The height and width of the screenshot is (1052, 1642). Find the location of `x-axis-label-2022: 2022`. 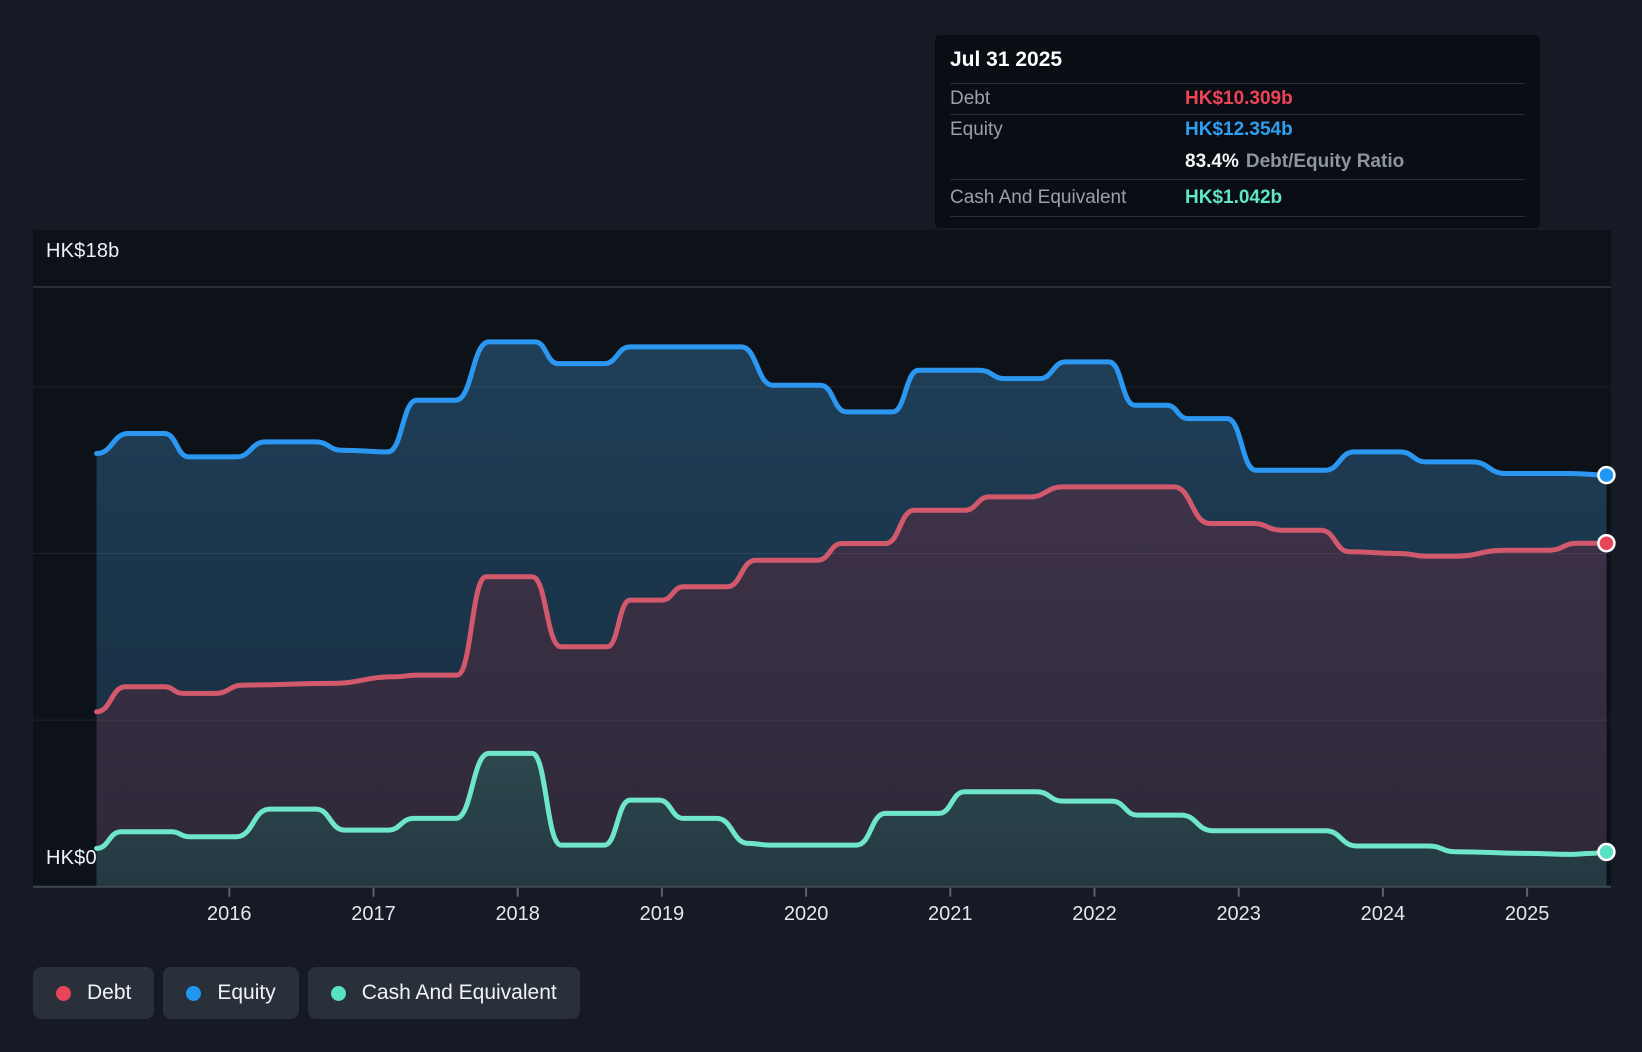

x-axis-label-2022: 2022 is located at coordinates (1094, 914).